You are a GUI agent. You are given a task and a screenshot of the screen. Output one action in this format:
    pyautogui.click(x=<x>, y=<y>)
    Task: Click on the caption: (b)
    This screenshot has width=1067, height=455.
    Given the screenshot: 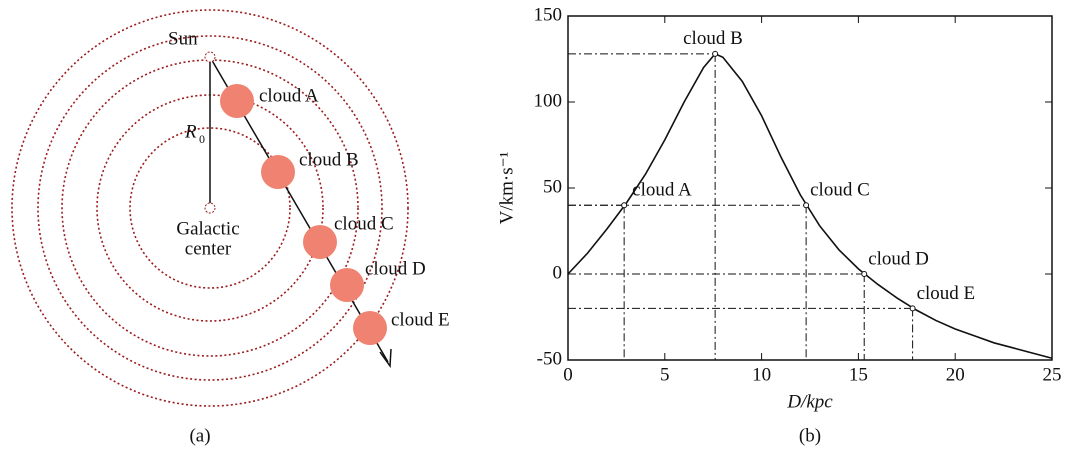 What is the action you would take?
    pyautogui.click(x=810, y=435)
    